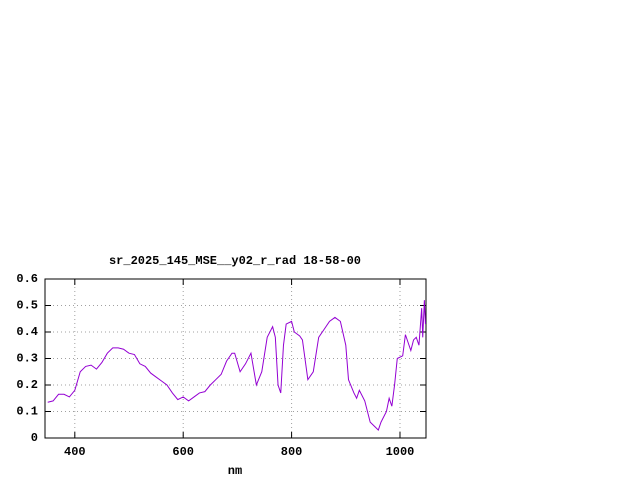 This screenshot has width=640, height=480. Describe the element at coordinates (34, 438) in the screenshot. I see `y-tick-label: 0` at that location.